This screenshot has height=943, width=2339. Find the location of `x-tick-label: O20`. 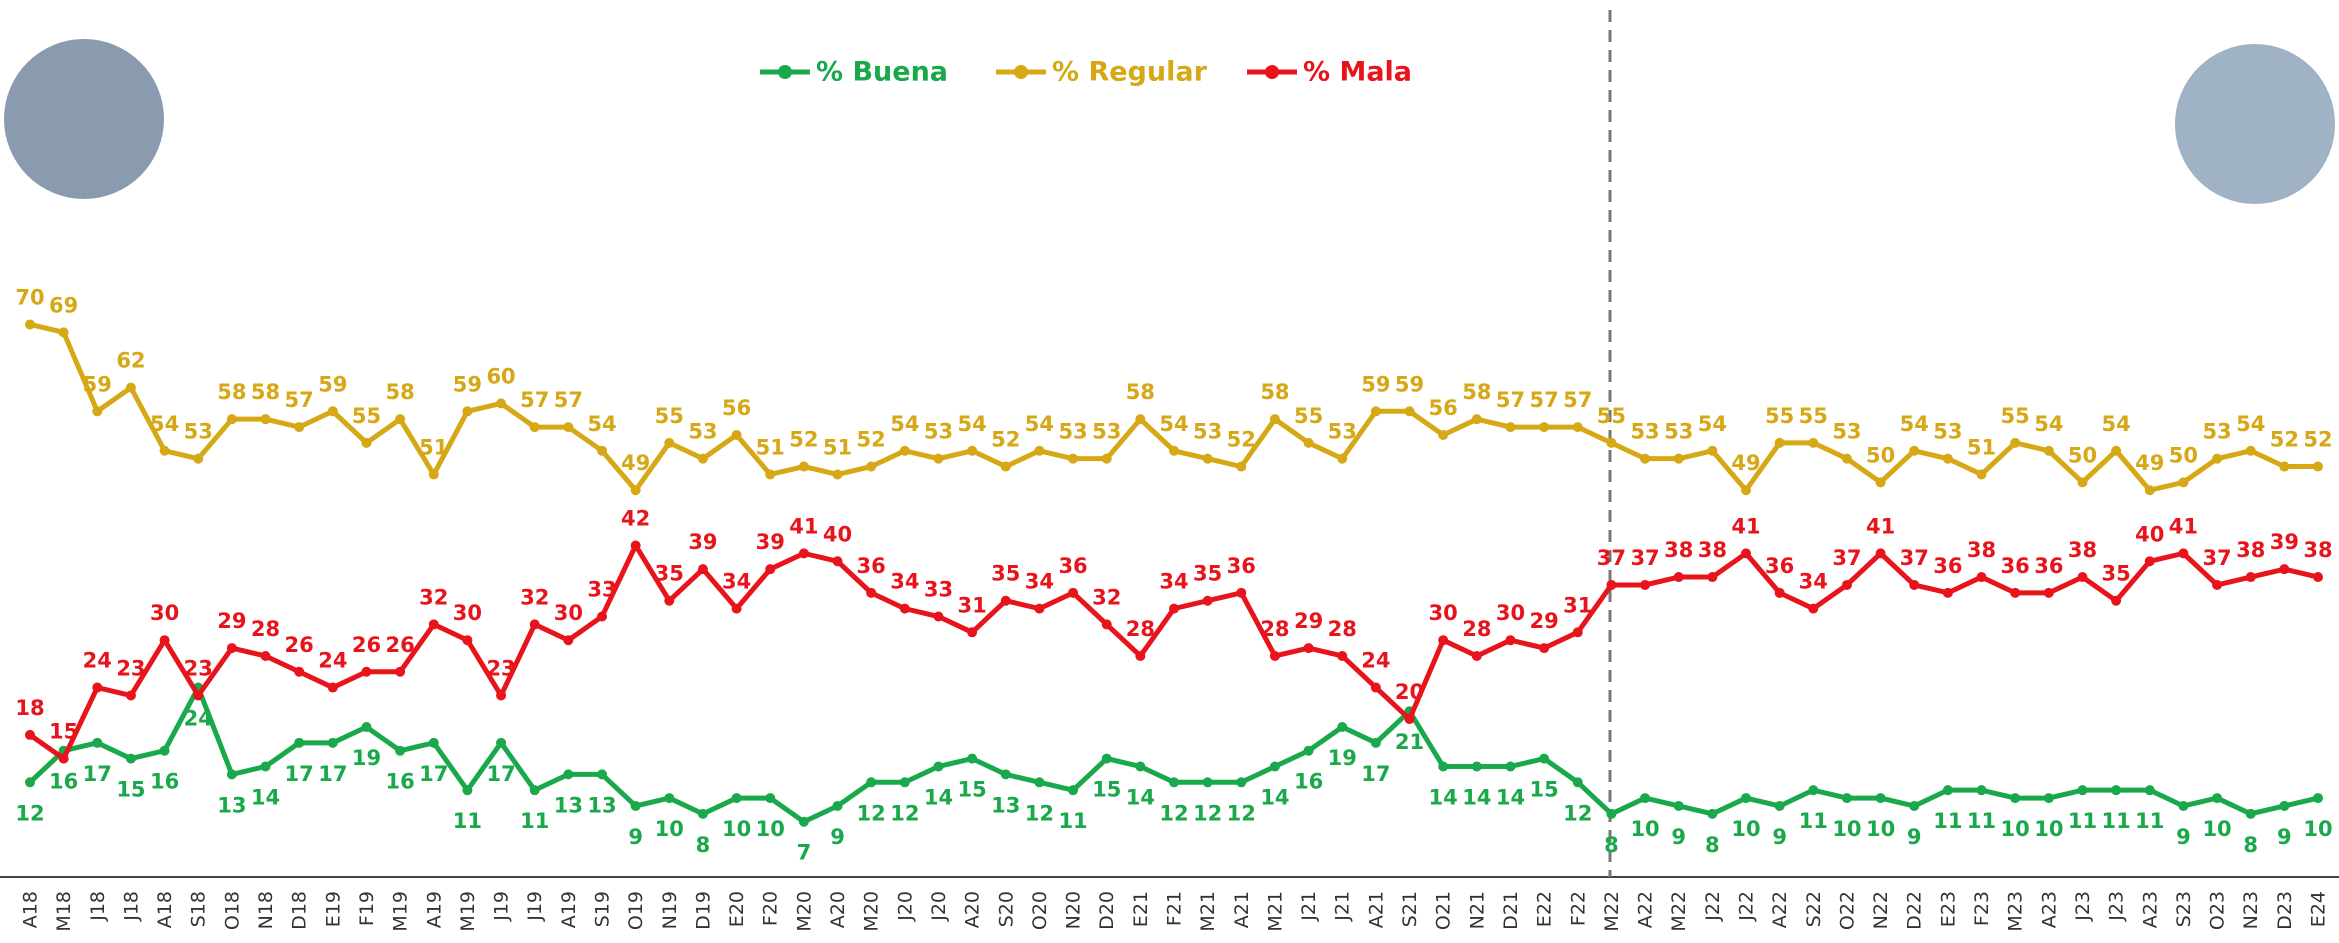

x-tick-label: O20 is located at coordinates (1040, 910).